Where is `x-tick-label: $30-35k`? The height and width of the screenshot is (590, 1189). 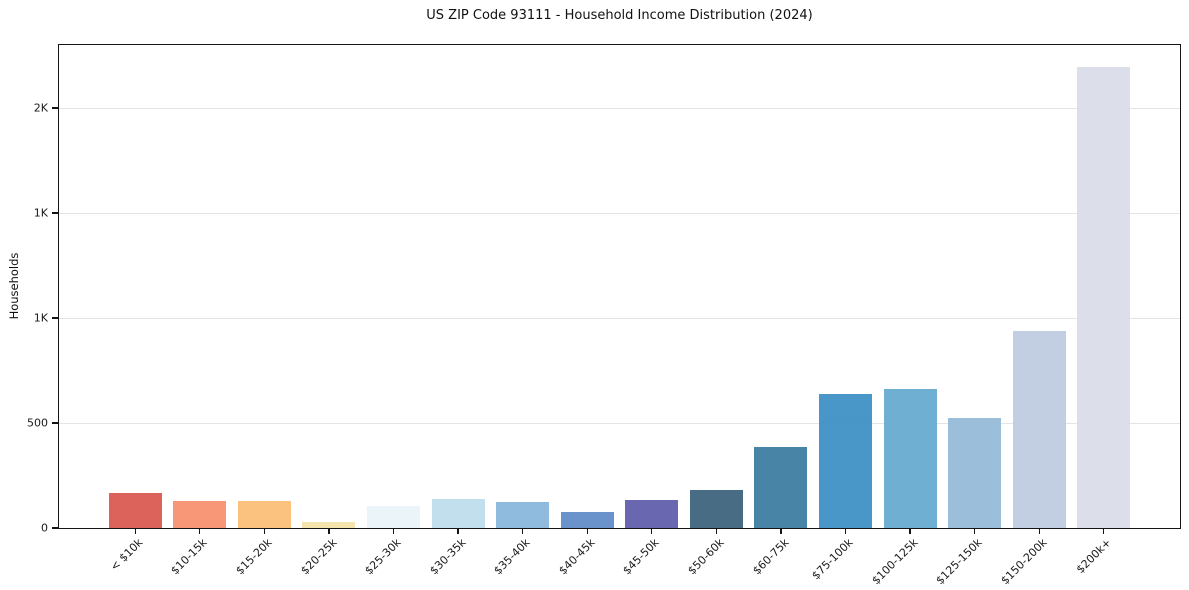 x-tick-label: $30-35k is located at coordinates (447, 557).